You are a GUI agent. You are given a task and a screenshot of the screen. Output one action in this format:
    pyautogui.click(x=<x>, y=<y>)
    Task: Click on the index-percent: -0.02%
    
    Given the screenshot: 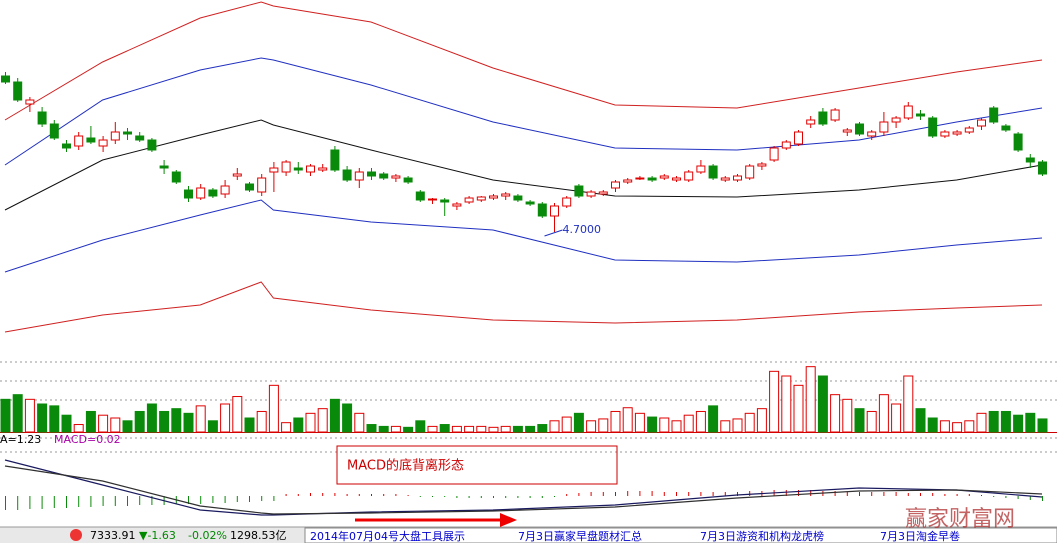 What is the action you would take?
    pyautogui.click(x=207, y=535)
    